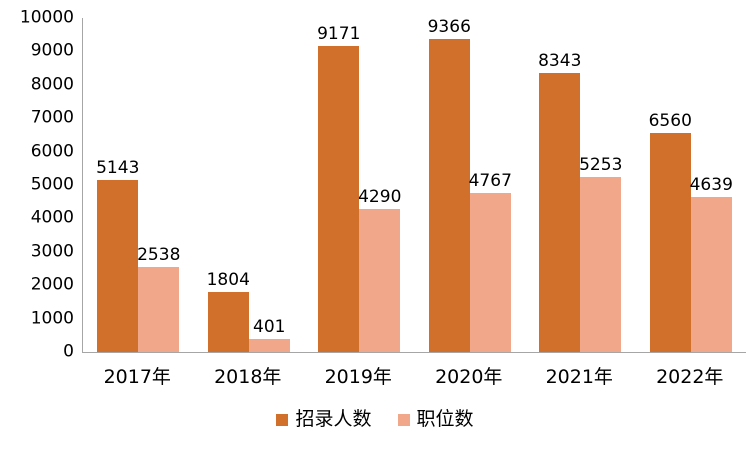 Image resolution: width=750 pixels, height=449 pixels. I want to click on bar-series-2: 4767, so click(490, 262).